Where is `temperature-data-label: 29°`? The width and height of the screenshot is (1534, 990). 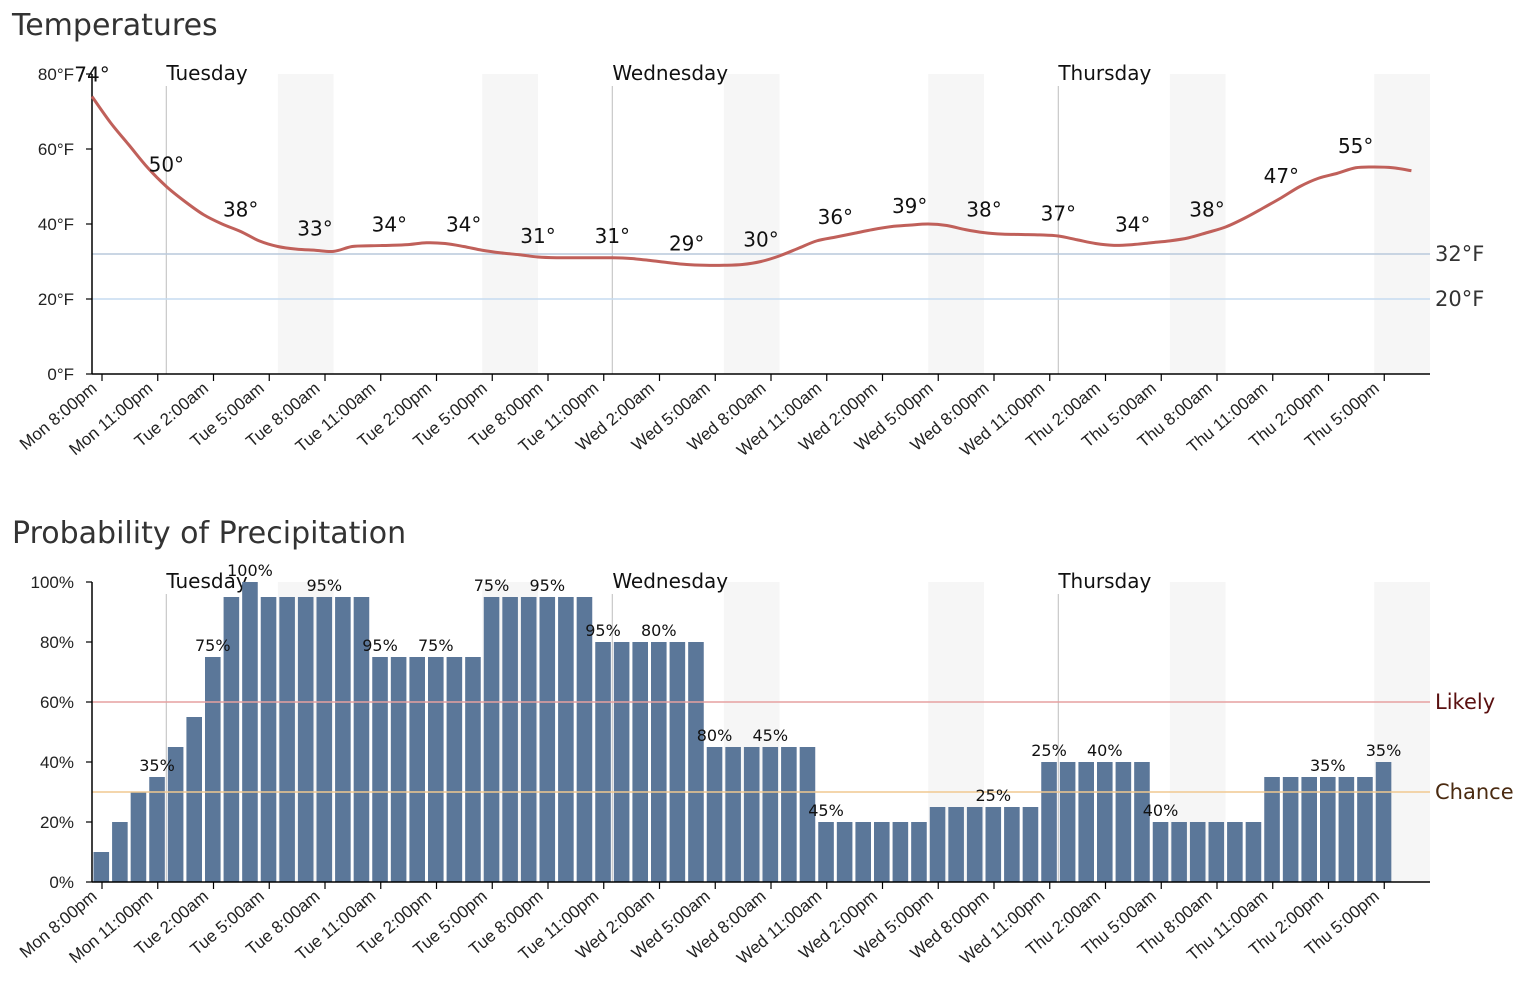
temperature-data-label: 29° is located at coordinates (686, 243).